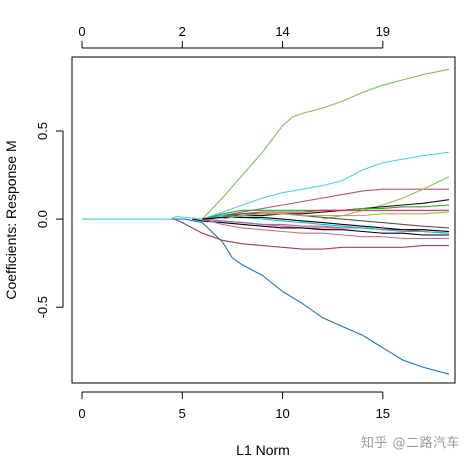 Image resolution: width=474 pixels, height=463 pixels. Describe the element at coordinates (282, 31) in the screenshot. I see `top-tick-label: 14` at that location.